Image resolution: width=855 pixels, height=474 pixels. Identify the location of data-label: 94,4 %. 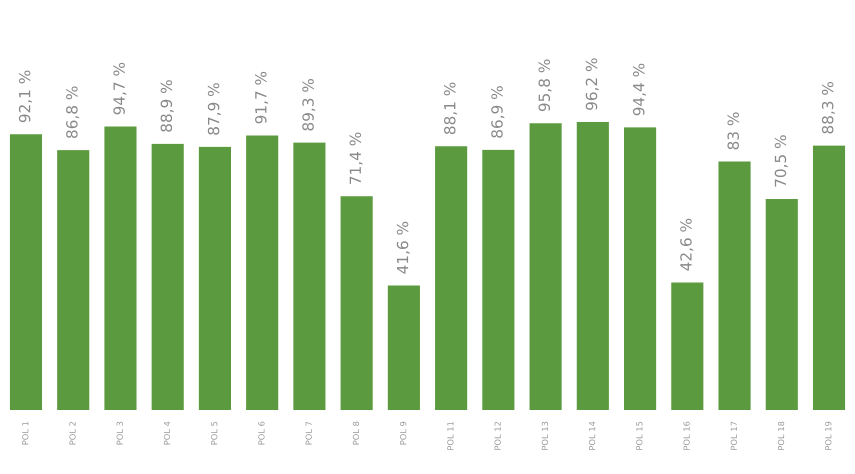
(639, 90).